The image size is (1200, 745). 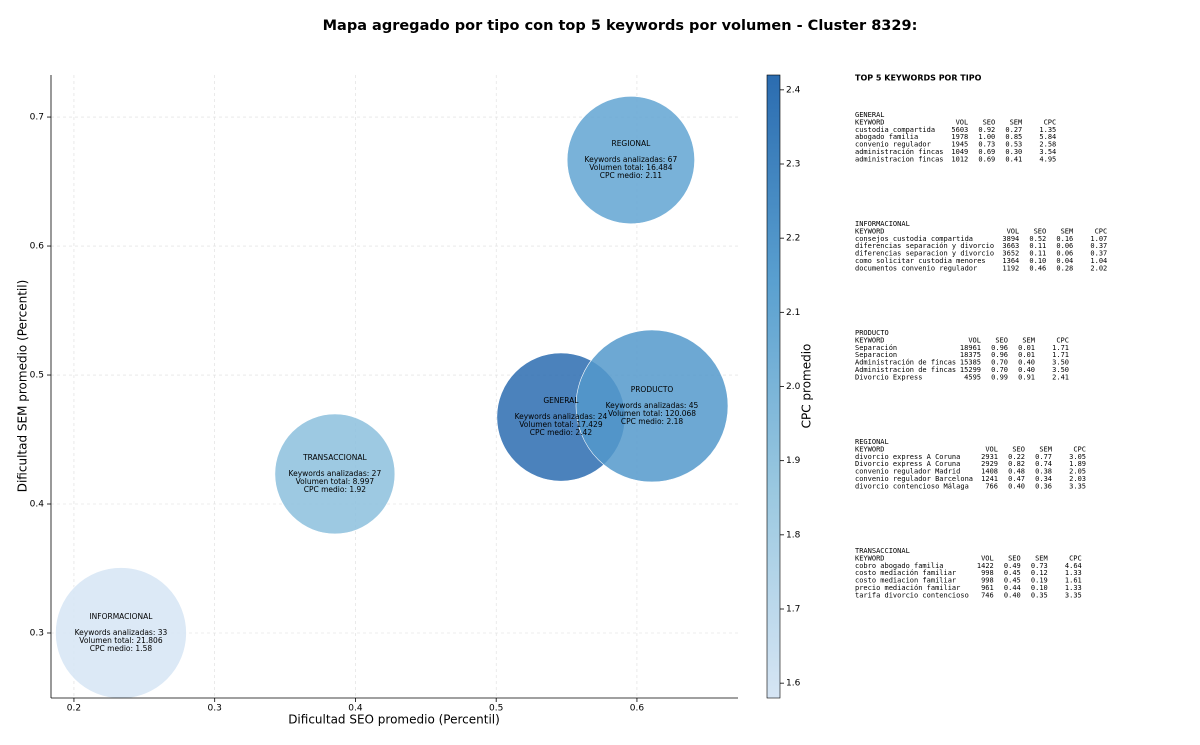 I want to click on table-cell: administracion fincas, so click(x=899, y=159).